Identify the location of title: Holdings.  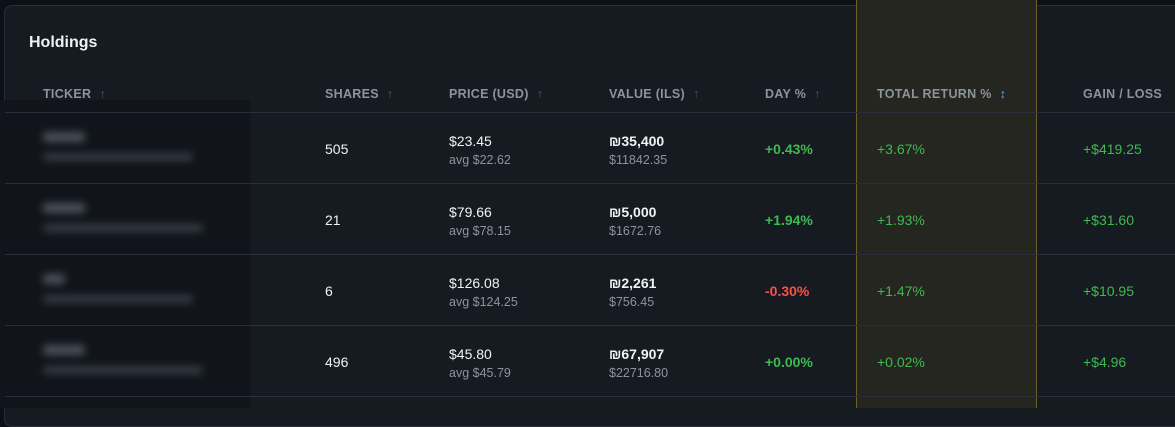
(63, 42).